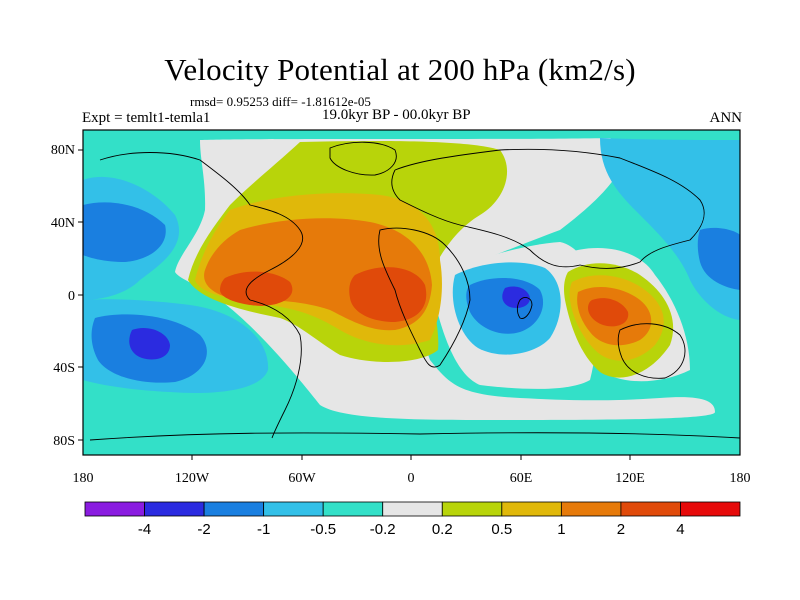 The height and width of the screenshot is (600, 800). I want to click on period-label: 19.0kyr BP - 00.0kyr BP, so click(396, 115).